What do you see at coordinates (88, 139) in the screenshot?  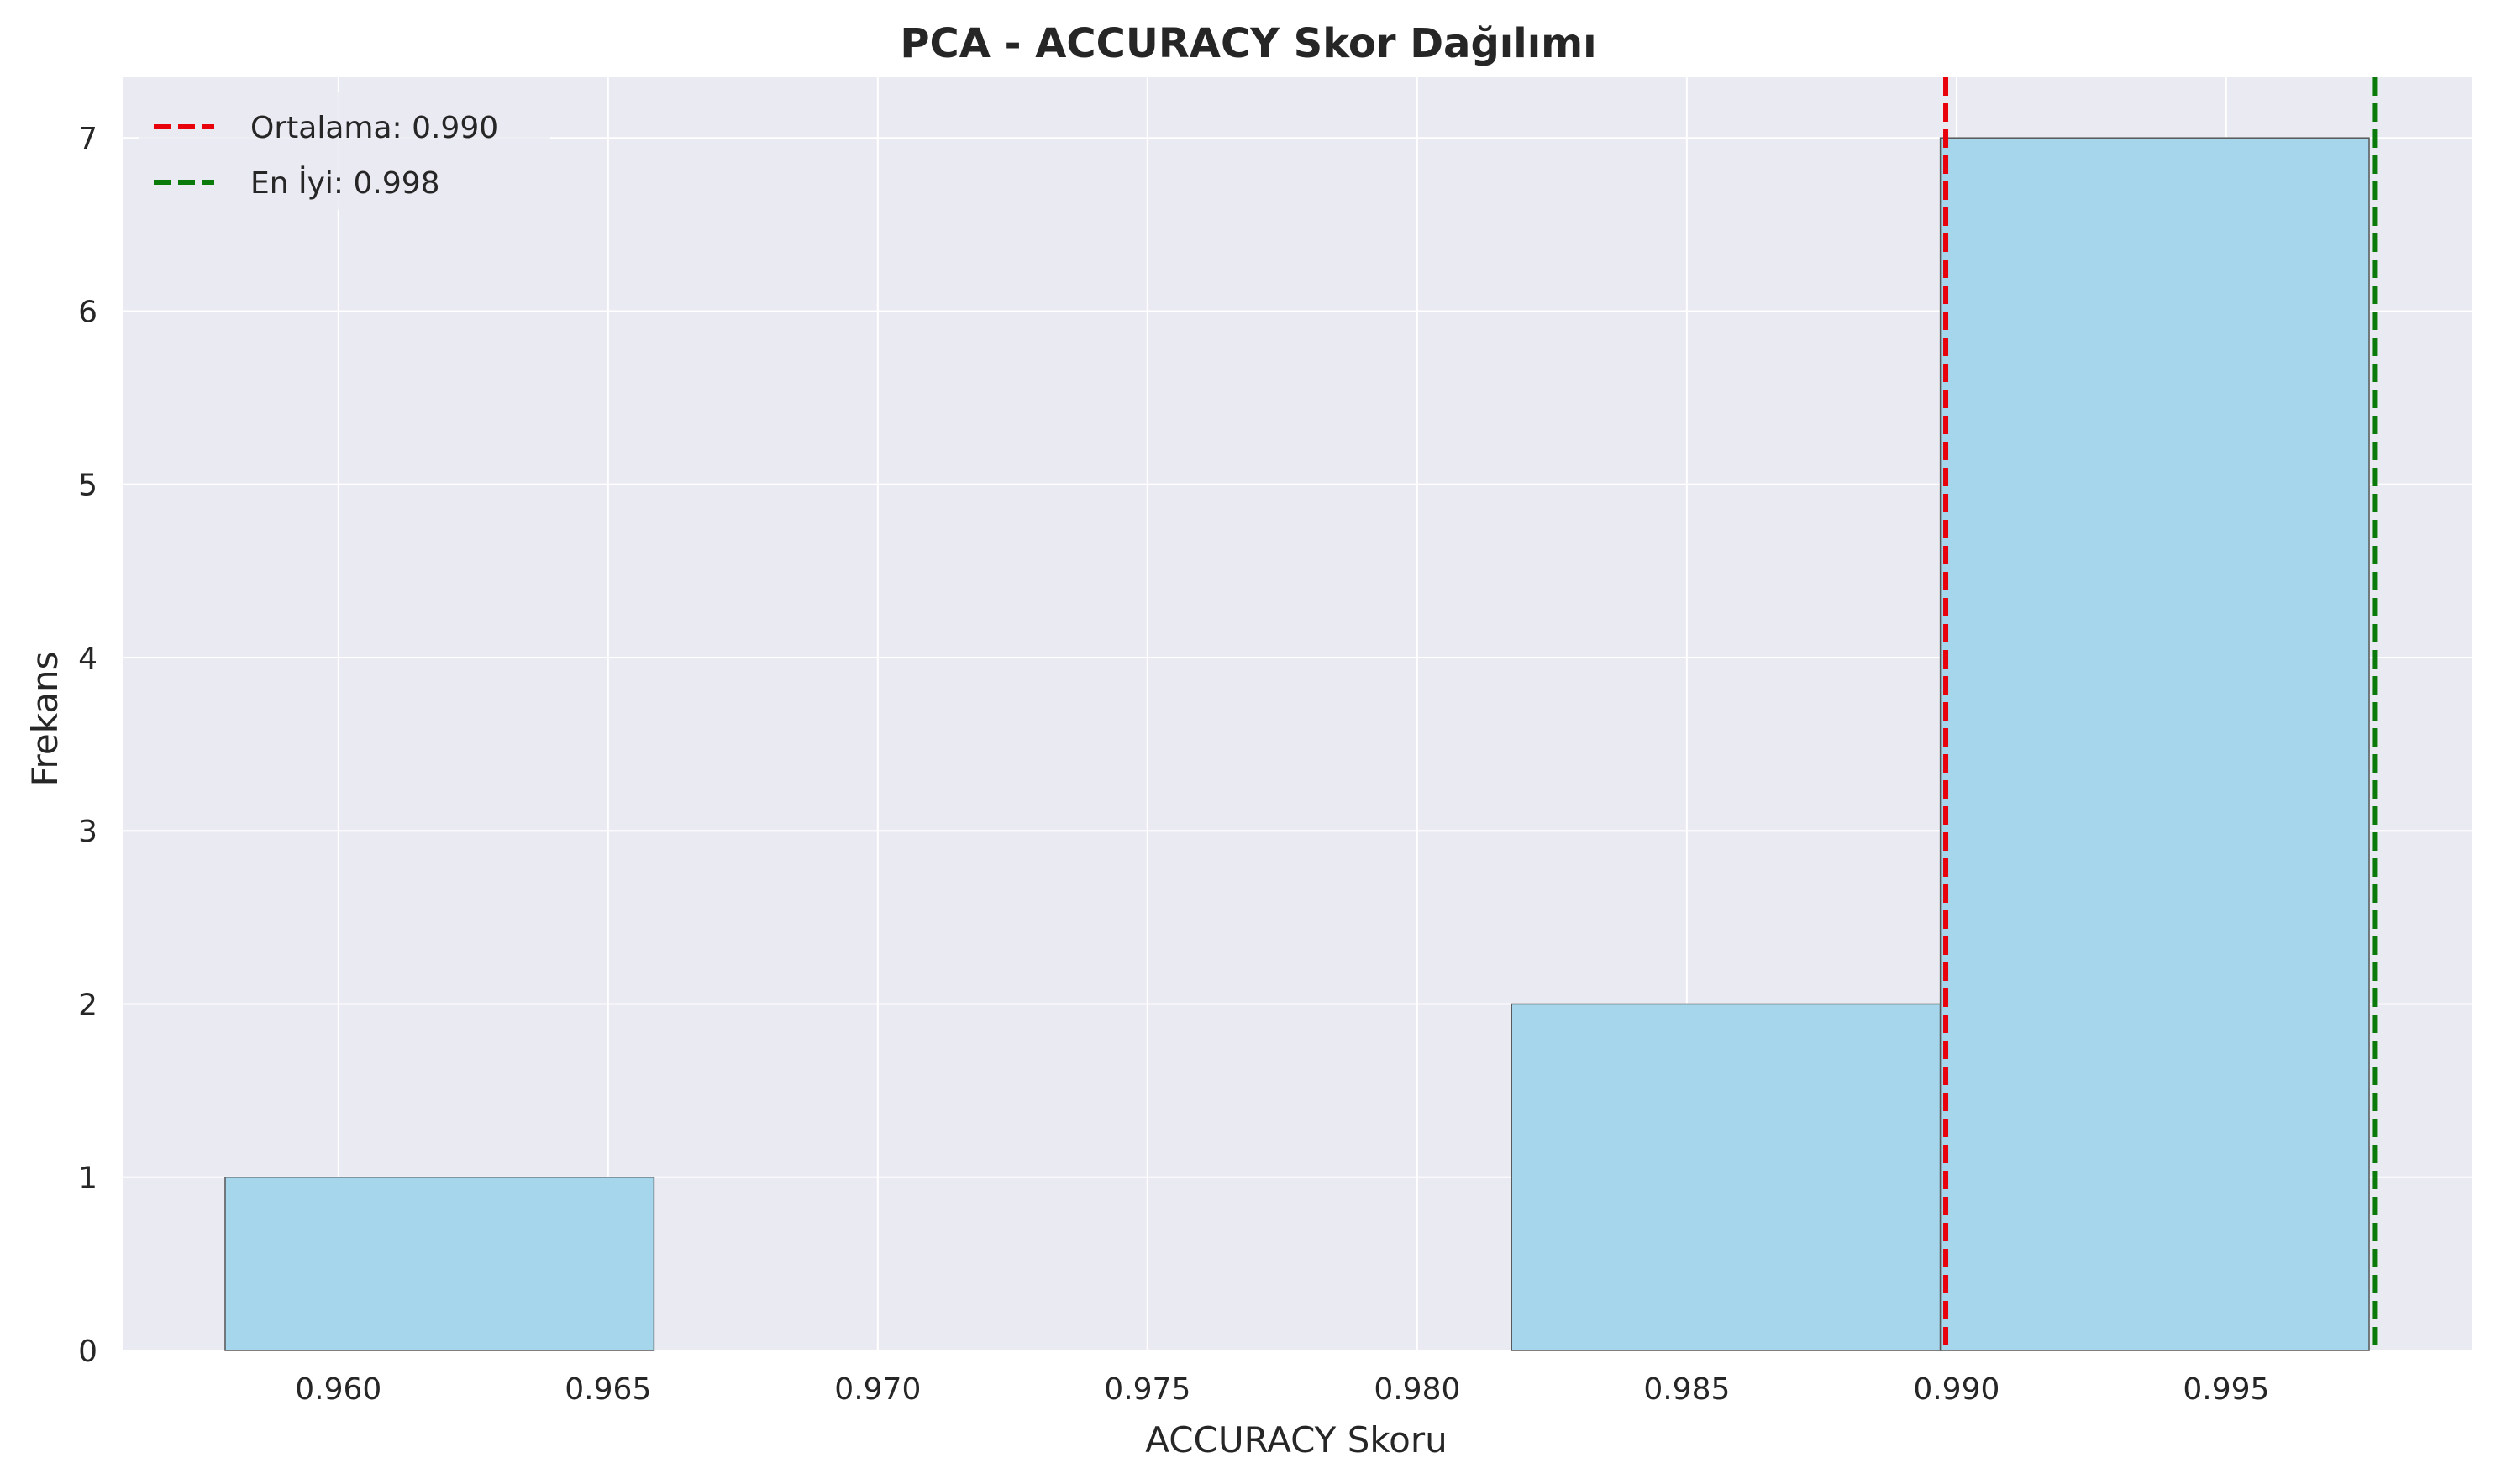 I see `y-tick-label: 7` at bounding box center [88, 139].